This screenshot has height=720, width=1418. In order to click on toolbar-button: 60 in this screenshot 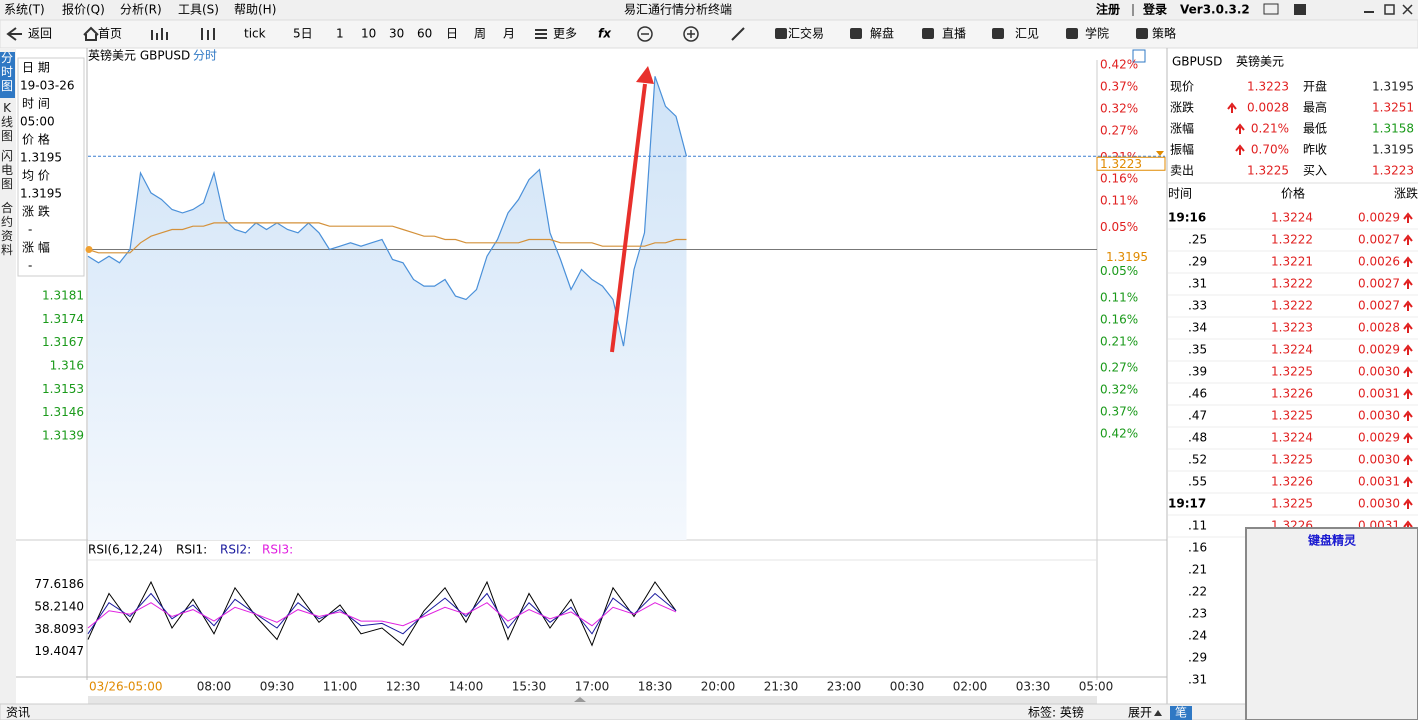, I will do `click(424, 34)`.